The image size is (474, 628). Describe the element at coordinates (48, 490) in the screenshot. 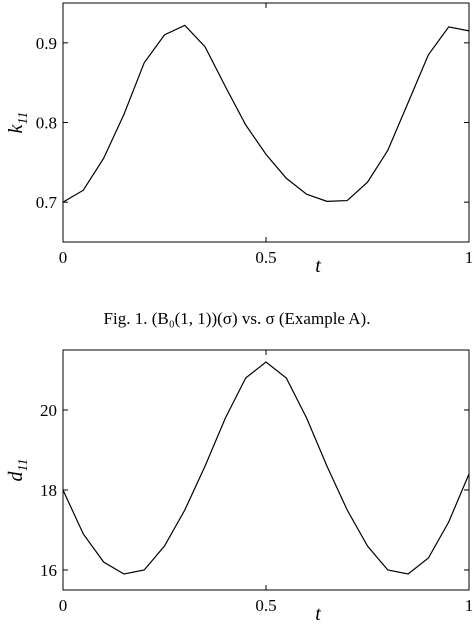

I see `y-tick-label: 18` at that location.